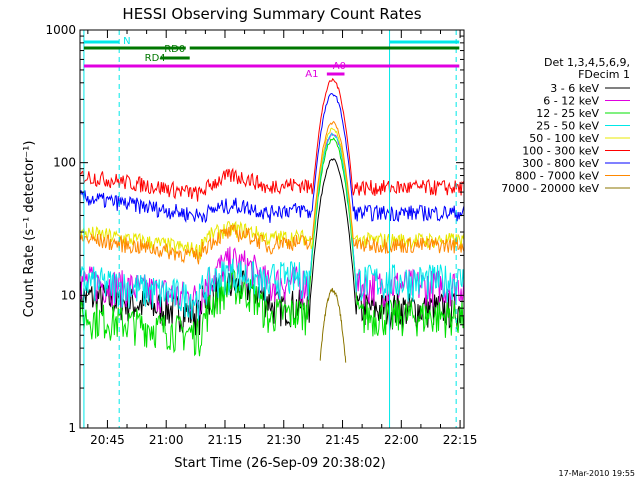 The height and width of the screenshot is (480, 640). I want to click on series-line, so click(333, 325).